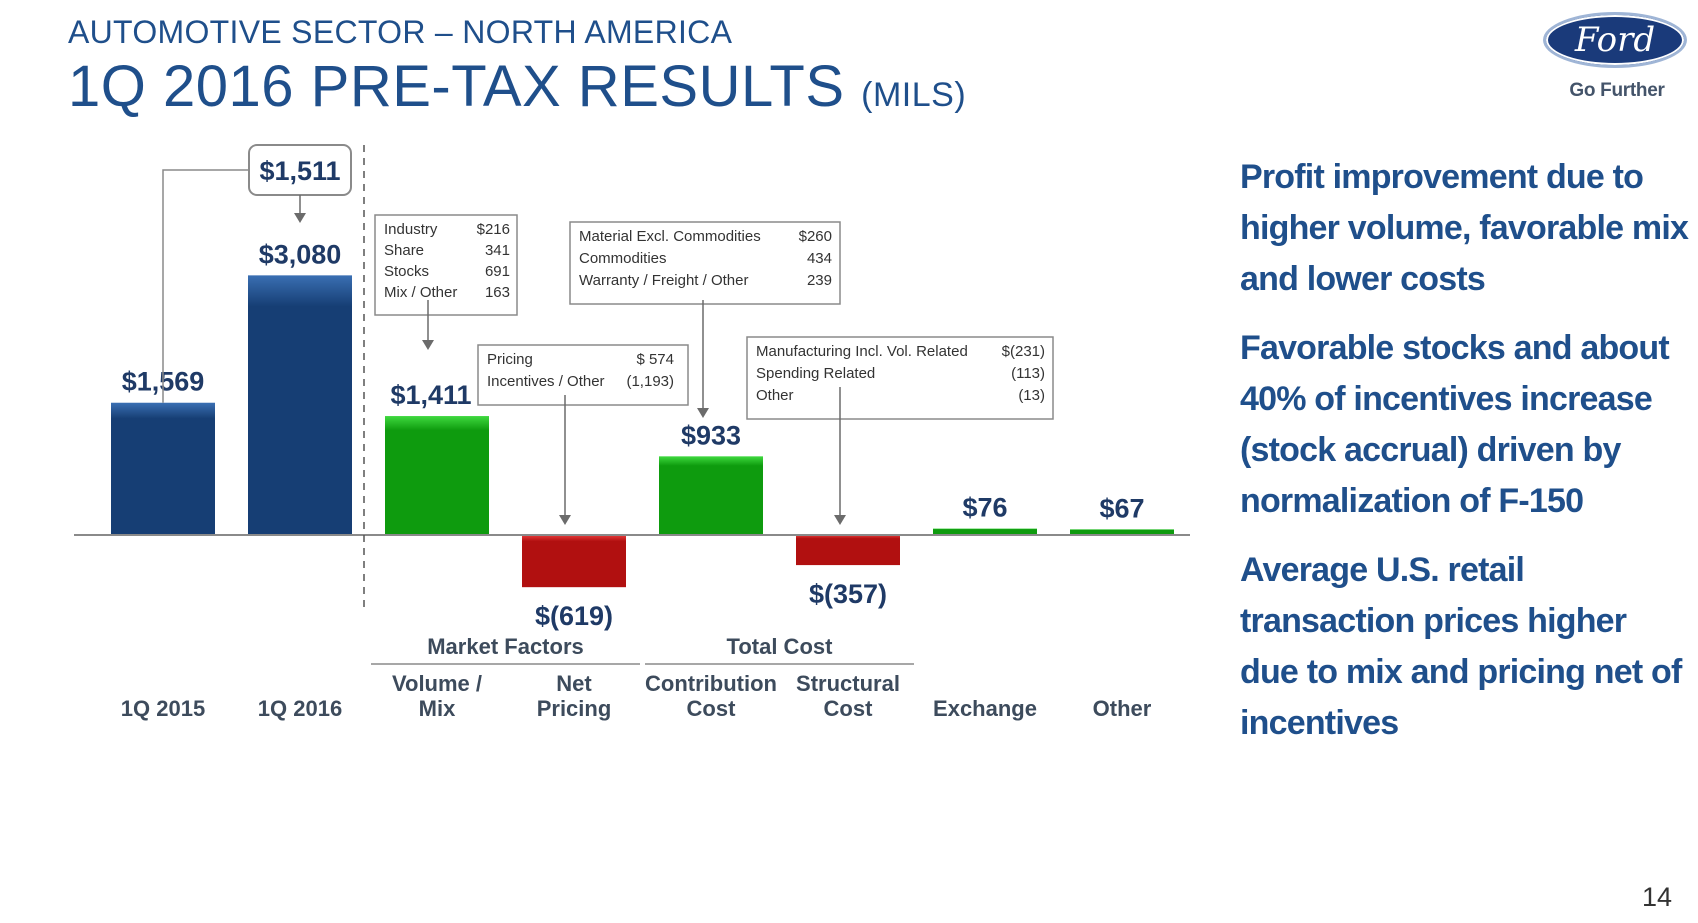 The width and height of the screenshot is (1698, 923). I want to click on page-number: 14, so click(1657, 897).